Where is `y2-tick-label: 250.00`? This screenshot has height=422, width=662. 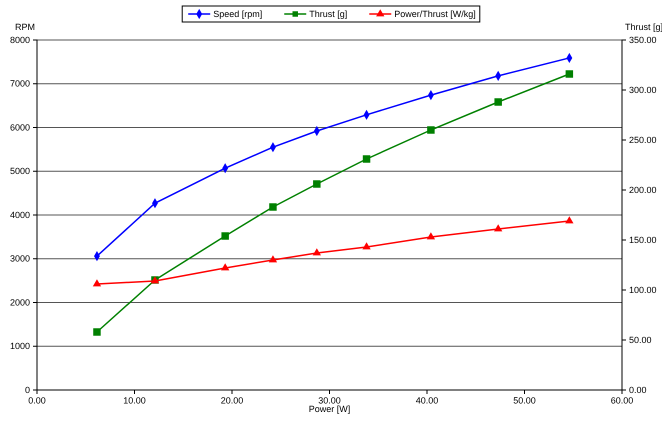 y2-tick-label: 250.00 is located at coordinates (643, 139).